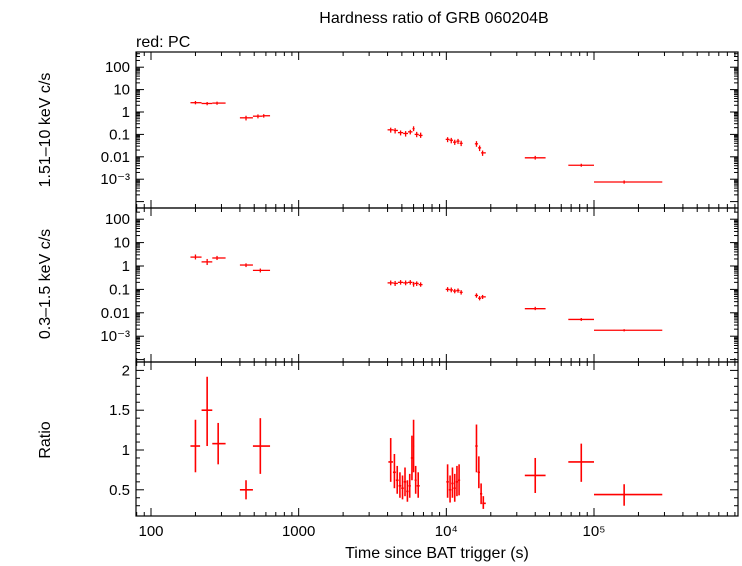 Image resolution: width=742 pixels, height=566 pixels. I want to click on y-axis-label-ratio: Ratio, so click(45, 439).